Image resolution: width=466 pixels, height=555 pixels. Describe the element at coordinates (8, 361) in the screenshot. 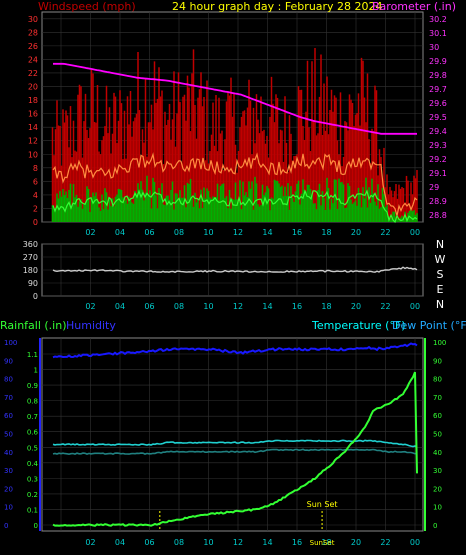

I see `humidity-y-tick-label: 90` at that location.